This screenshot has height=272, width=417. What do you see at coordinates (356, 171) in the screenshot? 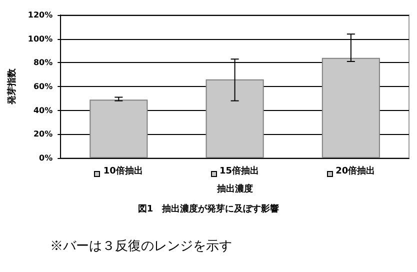
I see `x-tick-label: 20倍抽出` at bounding box center [356, 171].